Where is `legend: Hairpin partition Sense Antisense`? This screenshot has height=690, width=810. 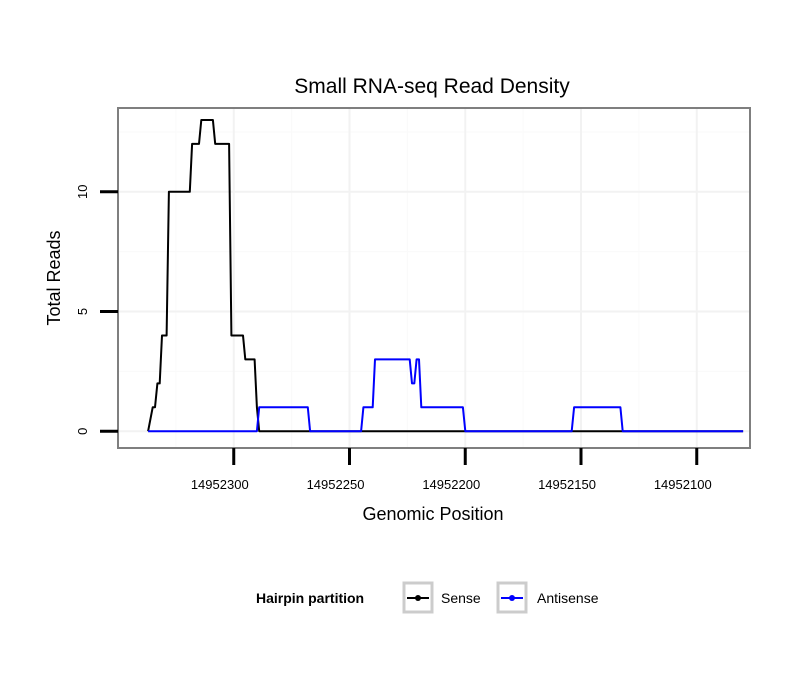 legend: Hairpin partition Sense Antisense is located at coordinates (427, 597).